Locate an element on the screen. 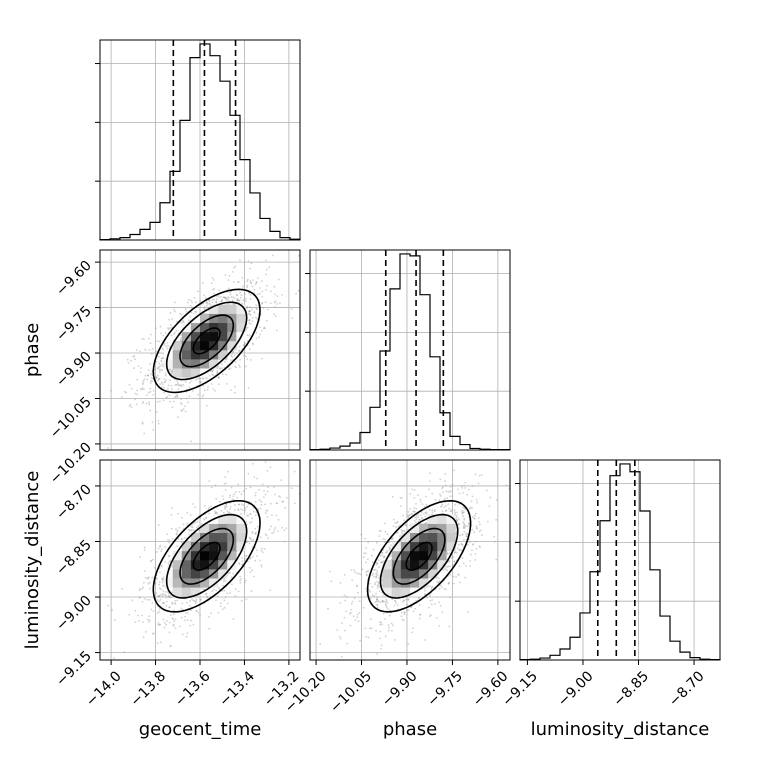 The image size is (760, 760). axes-frame is located at coordinates (410, 560).